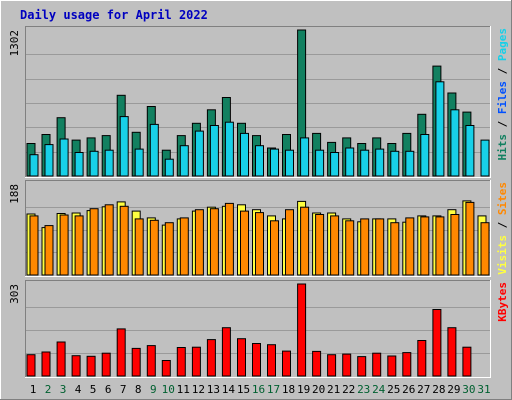  What do you see at coordinates (408, 389) in the screenshot?
I see `day-label-26: 26` at bounding box center [408, 389].